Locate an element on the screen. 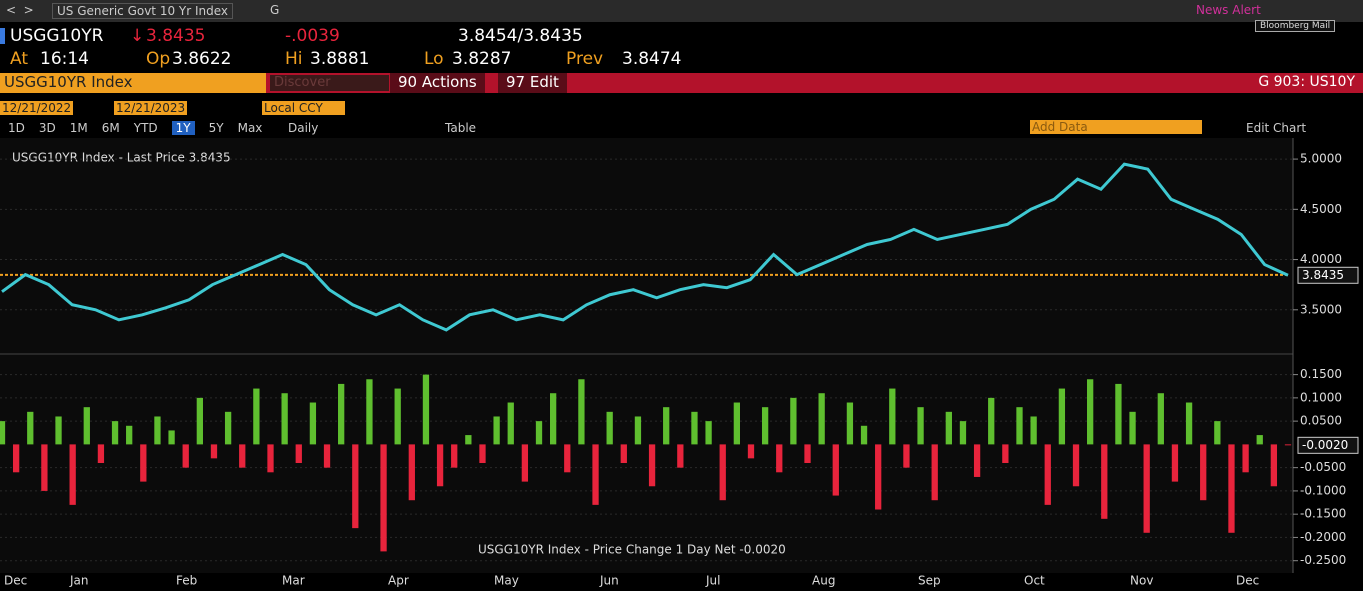 The image size is (1363, 591). month-label: Dec is located at coordinates (1247, 581).